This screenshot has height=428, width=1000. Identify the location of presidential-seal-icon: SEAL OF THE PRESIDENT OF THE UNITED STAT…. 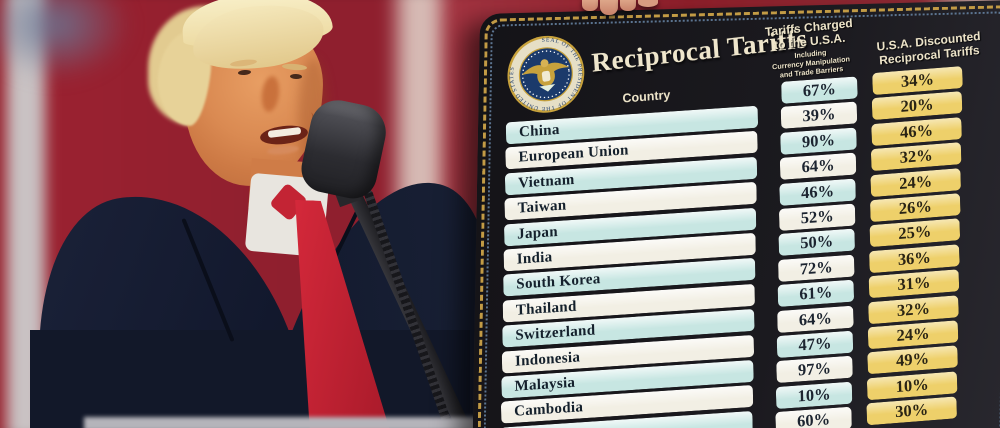
(546, 74).